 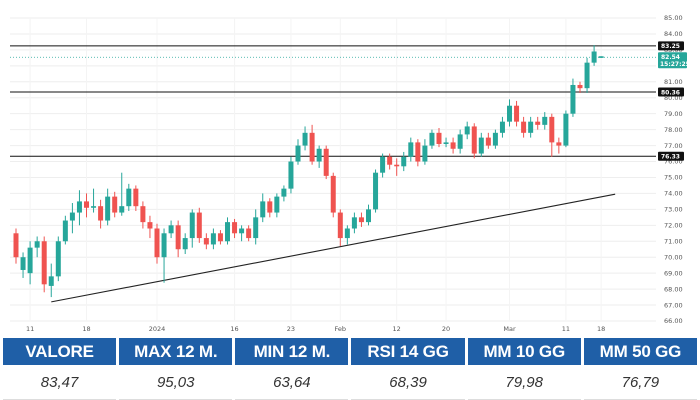 I want to click on x-tick-label: 12, so click(x=397, y=329).